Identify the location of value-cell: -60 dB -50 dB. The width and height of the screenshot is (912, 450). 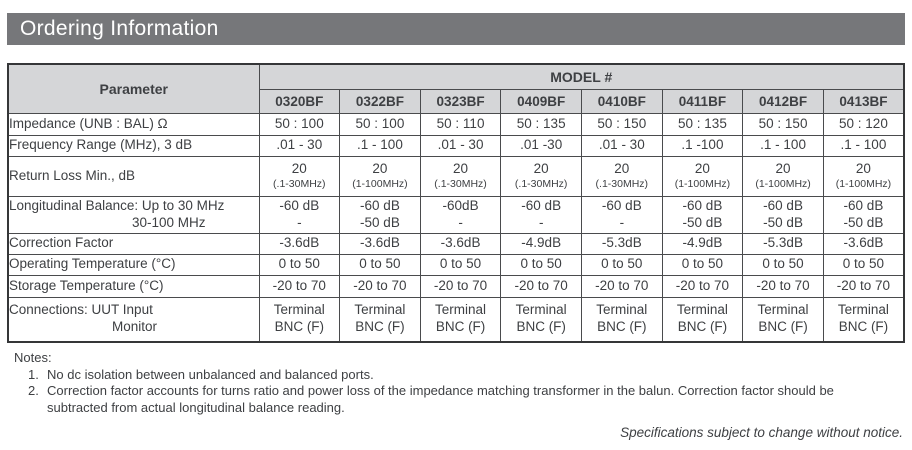
(783, 214).